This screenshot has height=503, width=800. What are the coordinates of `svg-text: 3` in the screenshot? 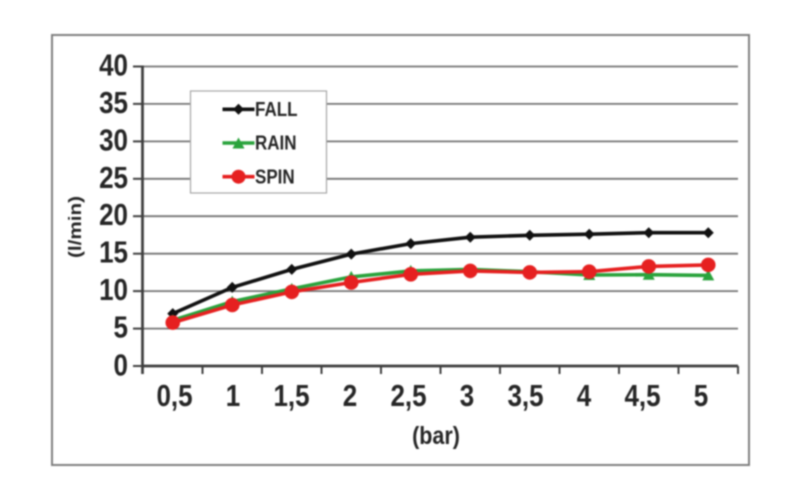 It's located at (467, 396).